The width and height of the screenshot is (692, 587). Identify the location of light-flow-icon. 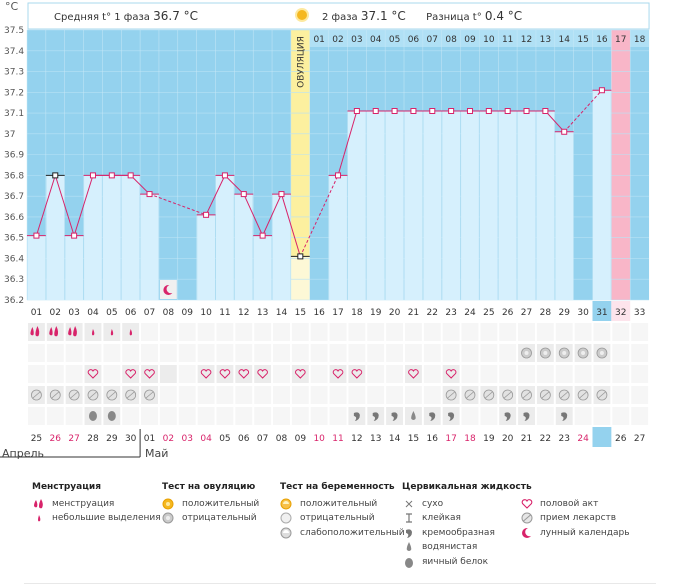
(131, 332).